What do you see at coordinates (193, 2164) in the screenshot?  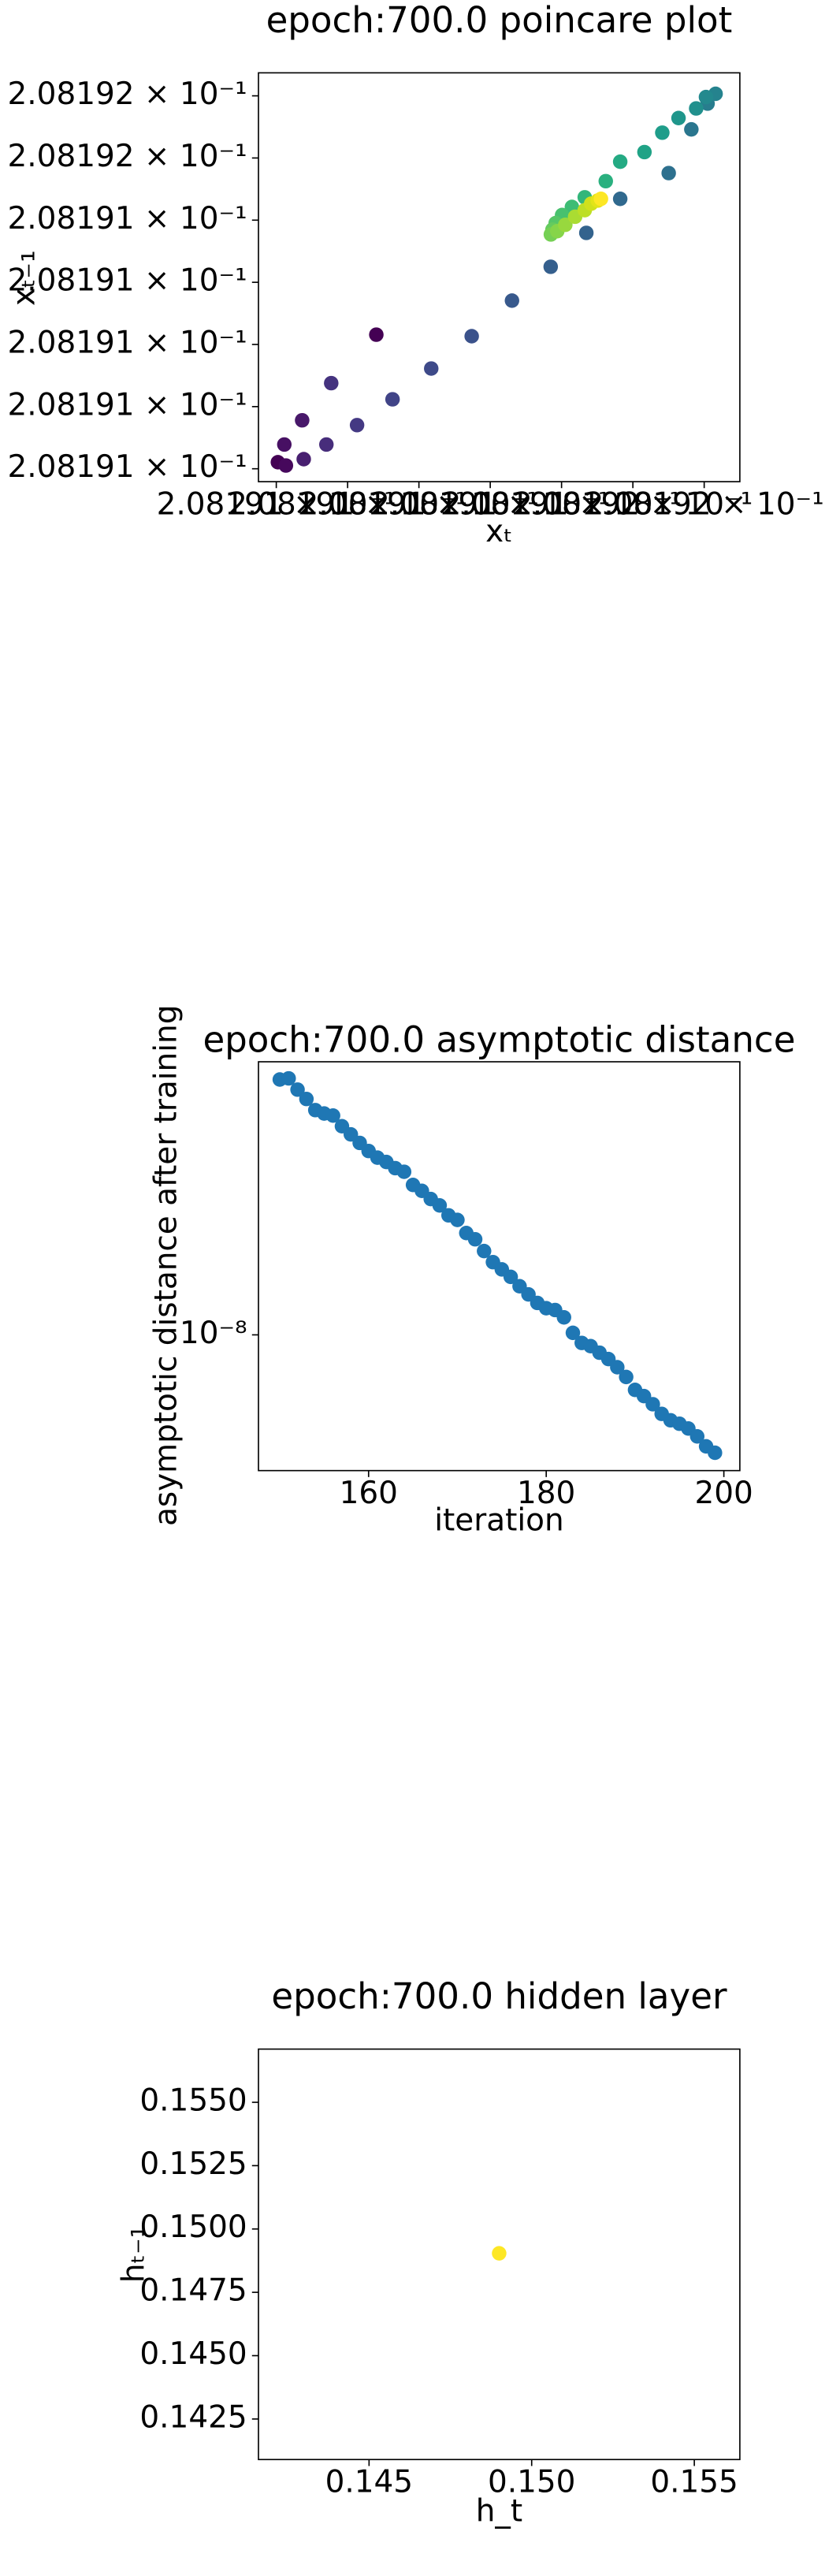 I see `y-tick-label: 0.1525` at bounding box center [193, 2164].